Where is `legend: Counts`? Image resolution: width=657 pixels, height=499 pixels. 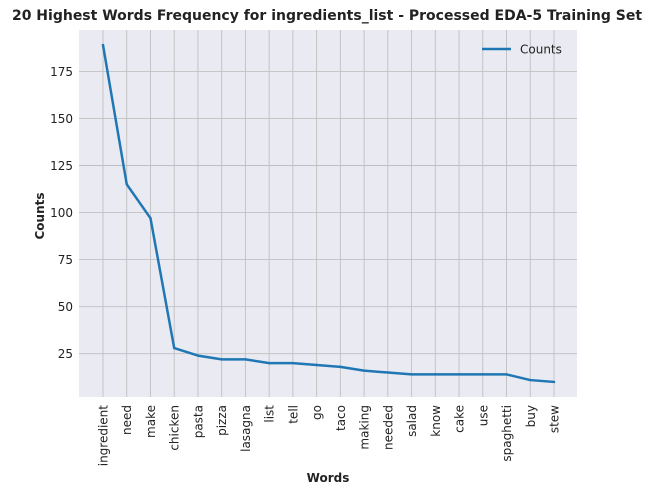 legend: Counts is located at coordinates (522, 50).